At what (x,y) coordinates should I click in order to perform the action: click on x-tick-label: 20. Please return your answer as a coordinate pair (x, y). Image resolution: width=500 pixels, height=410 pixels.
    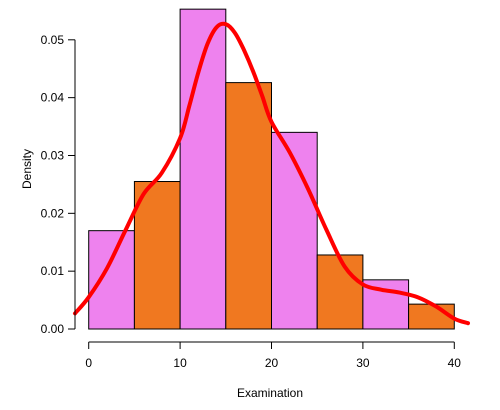
    Looking at the image, I should click on (272, 363).